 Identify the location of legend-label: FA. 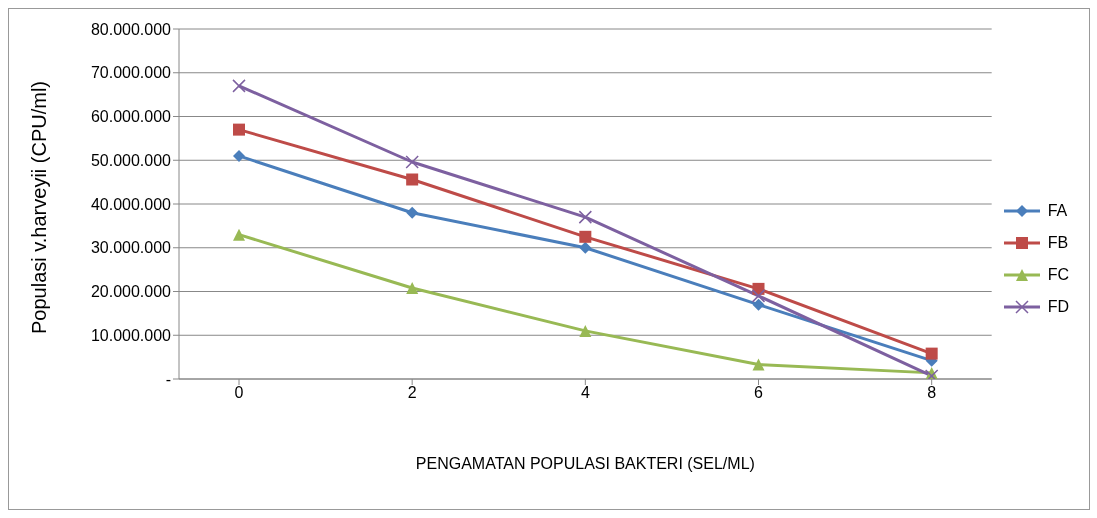
(1057, 211).